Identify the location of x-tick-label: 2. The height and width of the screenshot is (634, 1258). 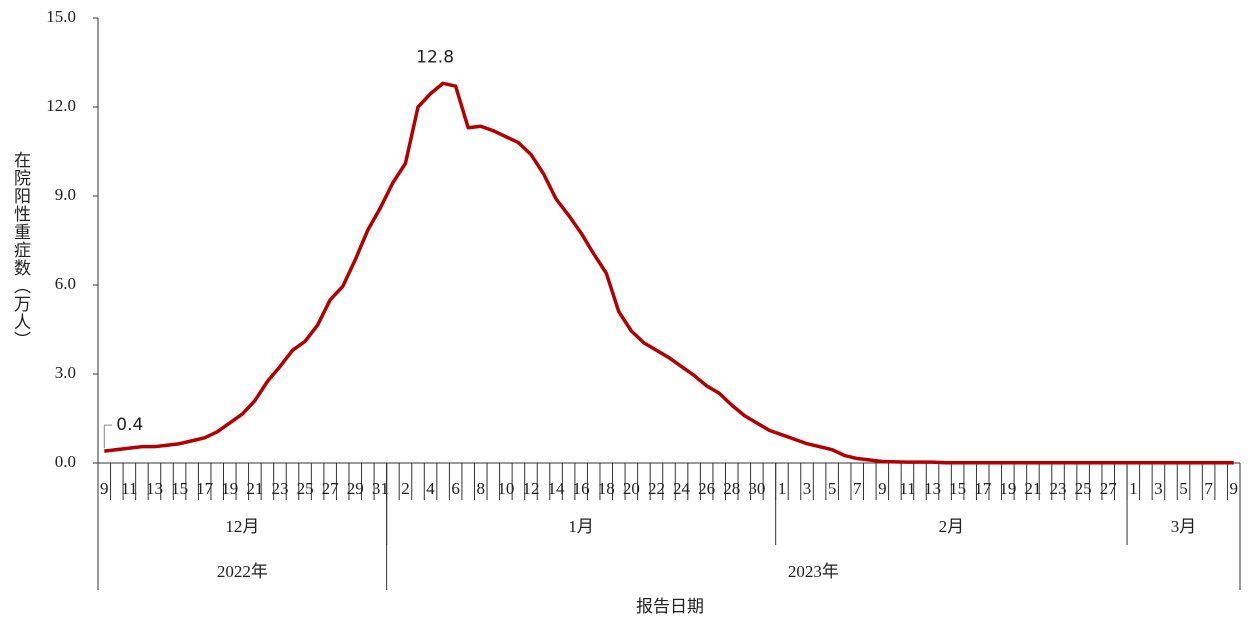
(405, 488).